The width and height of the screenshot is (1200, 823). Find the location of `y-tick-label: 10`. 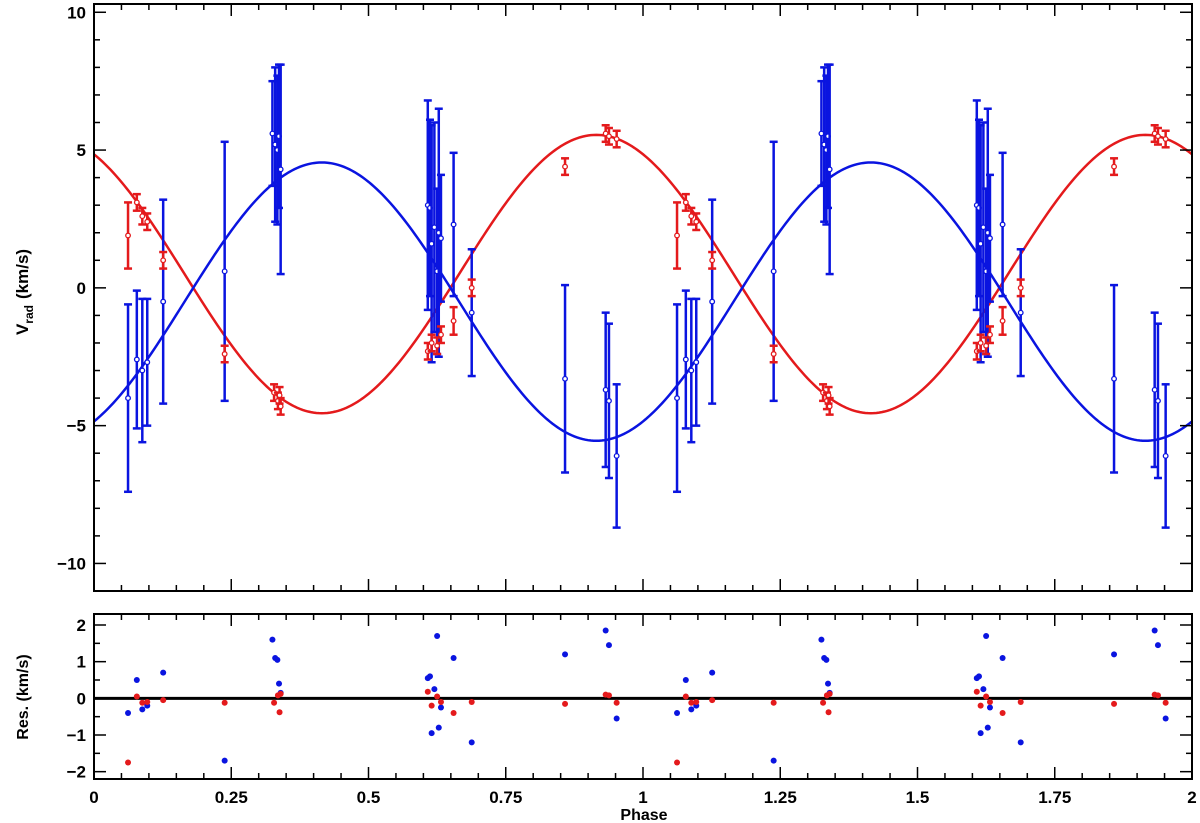

y-tick-label: 10 is located at coordinates (76, 12).